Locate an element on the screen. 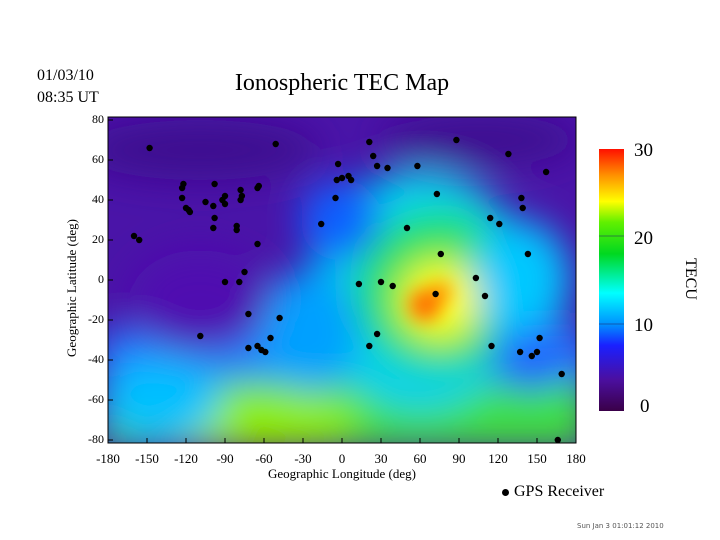 This screenshot has width=720, height=540. date-time: 01/03/10 08:35 UT is located at coordinates (68, 87).